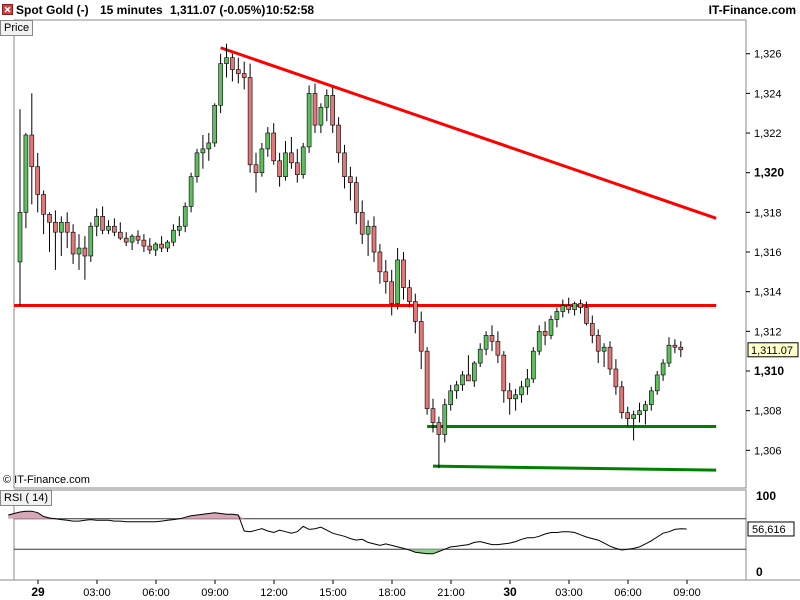 This screenshot has height=600, width=800. I want to click on price-axis-label: 1,306, so click(768, 451).